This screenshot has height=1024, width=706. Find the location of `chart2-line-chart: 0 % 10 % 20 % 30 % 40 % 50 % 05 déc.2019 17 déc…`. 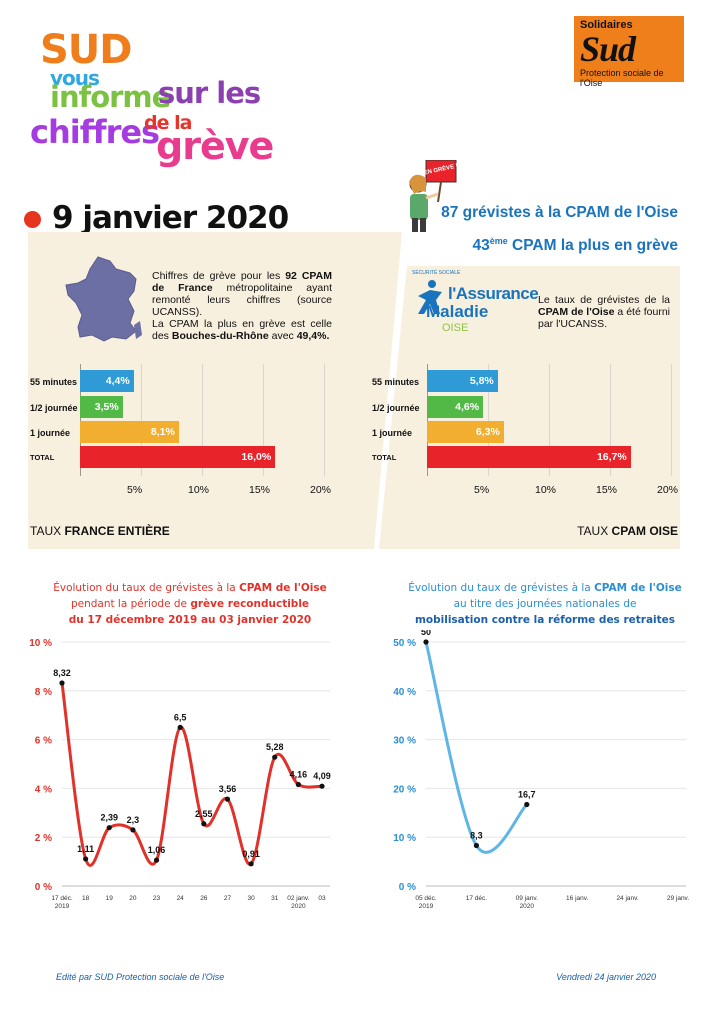

chart2-line-chart: 0 % 10 % 20 % 30 % 40 % 50 % 05 déc.2019 17 déc… is located at coordinates (541, 770).